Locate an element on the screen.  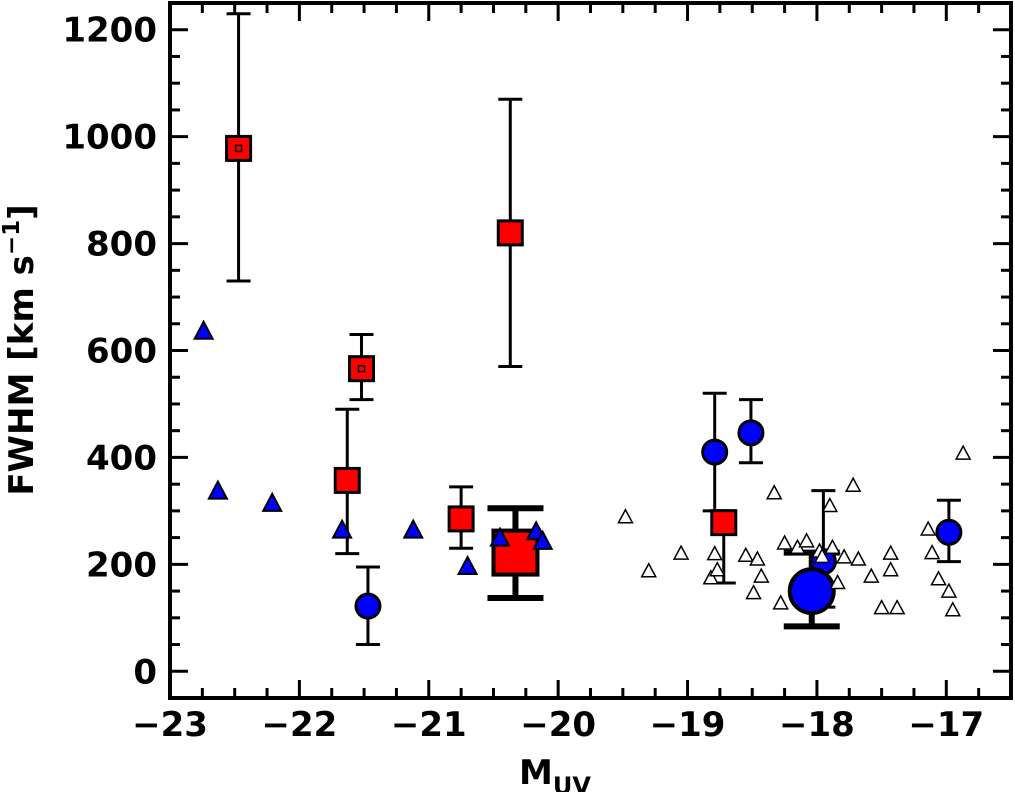
x-tick-label: −22 is located at coordinates (299, 725).